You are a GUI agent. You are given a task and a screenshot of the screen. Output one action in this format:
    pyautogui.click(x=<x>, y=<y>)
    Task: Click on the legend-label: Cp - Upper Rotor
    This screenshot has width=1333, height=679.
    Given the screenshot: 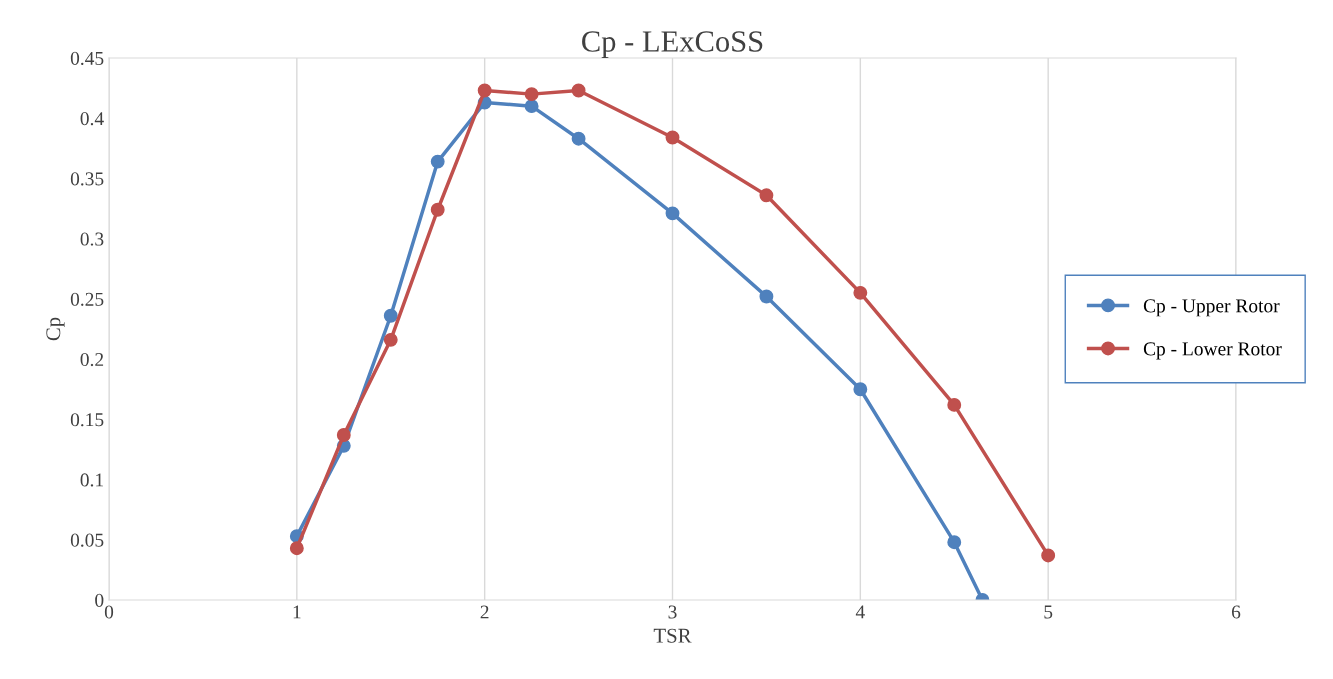 What is the action you would take?
    pyautogui.click(x=1211, y=308)
    